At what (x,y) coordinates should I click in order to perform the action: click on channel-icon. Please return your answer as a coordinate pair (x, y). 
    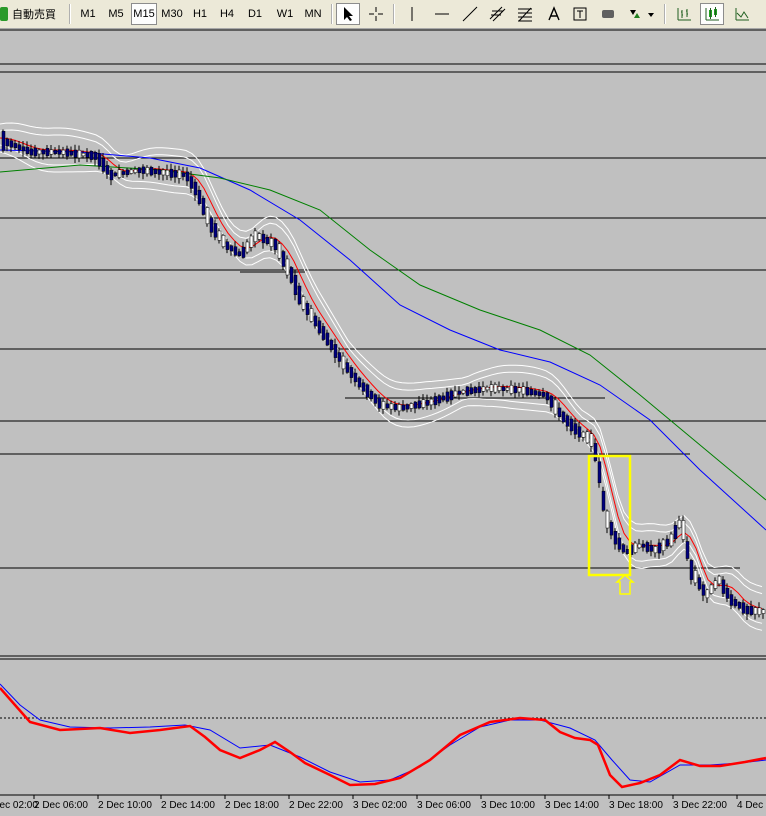
    Looking at the image, I should click on (497, 14).